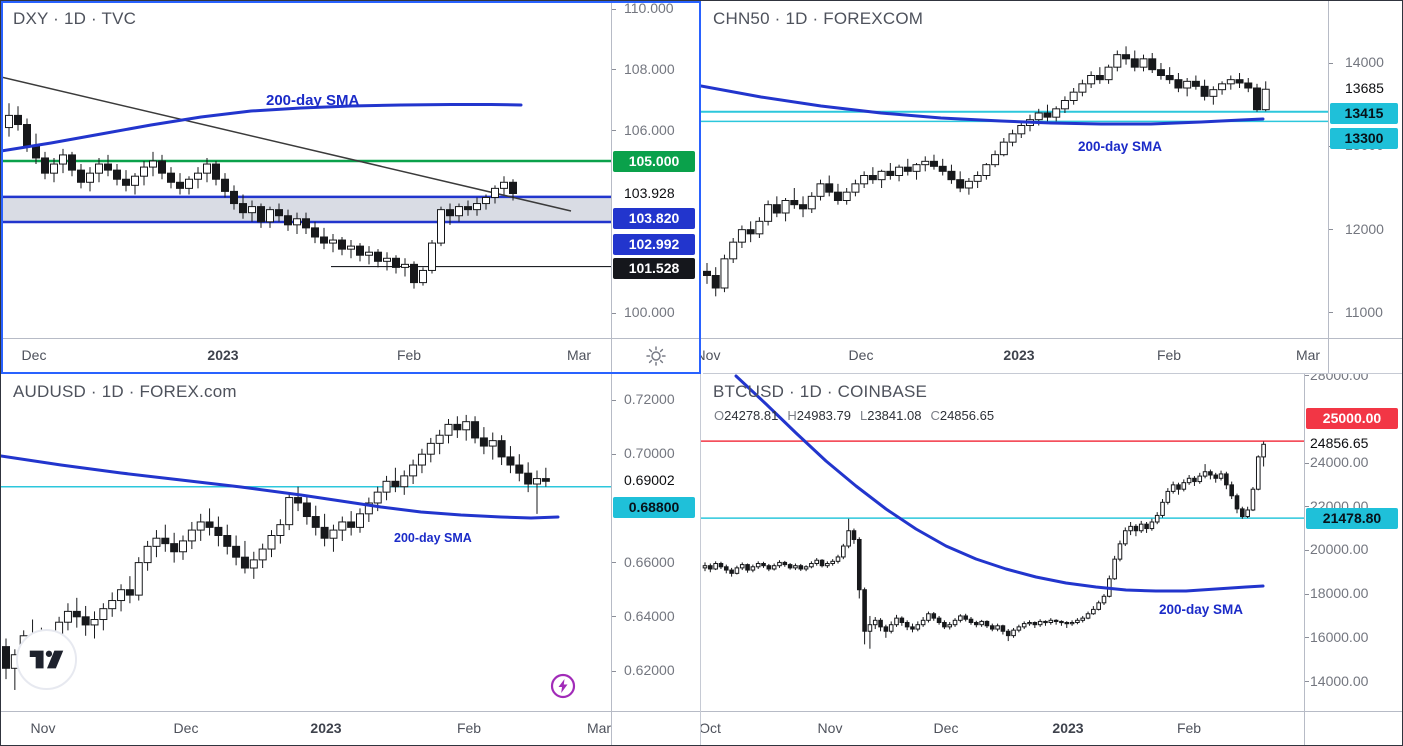 The width and height of the screenshot is (1403, 746). What do you see at coordinates (649, 670) in the screenshot?
I see `price-tick-label: 0.62000` at bounding box center [649, 670].